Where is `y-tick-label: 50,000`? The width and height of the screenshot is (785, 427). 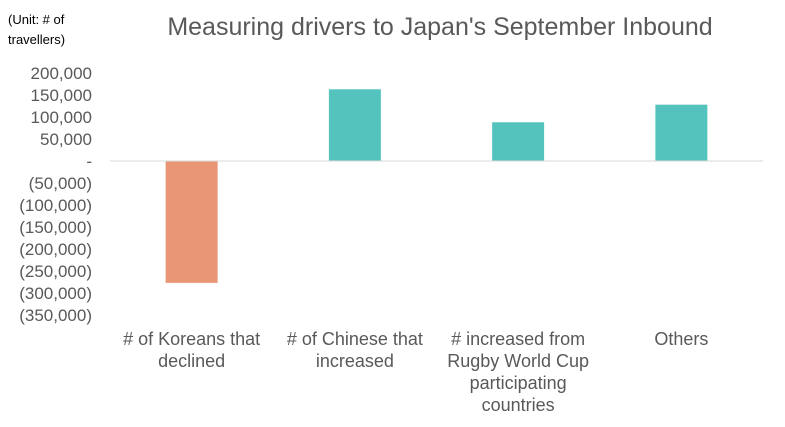
y-tick-label: 50,000 is located at coordinates (66, 139).